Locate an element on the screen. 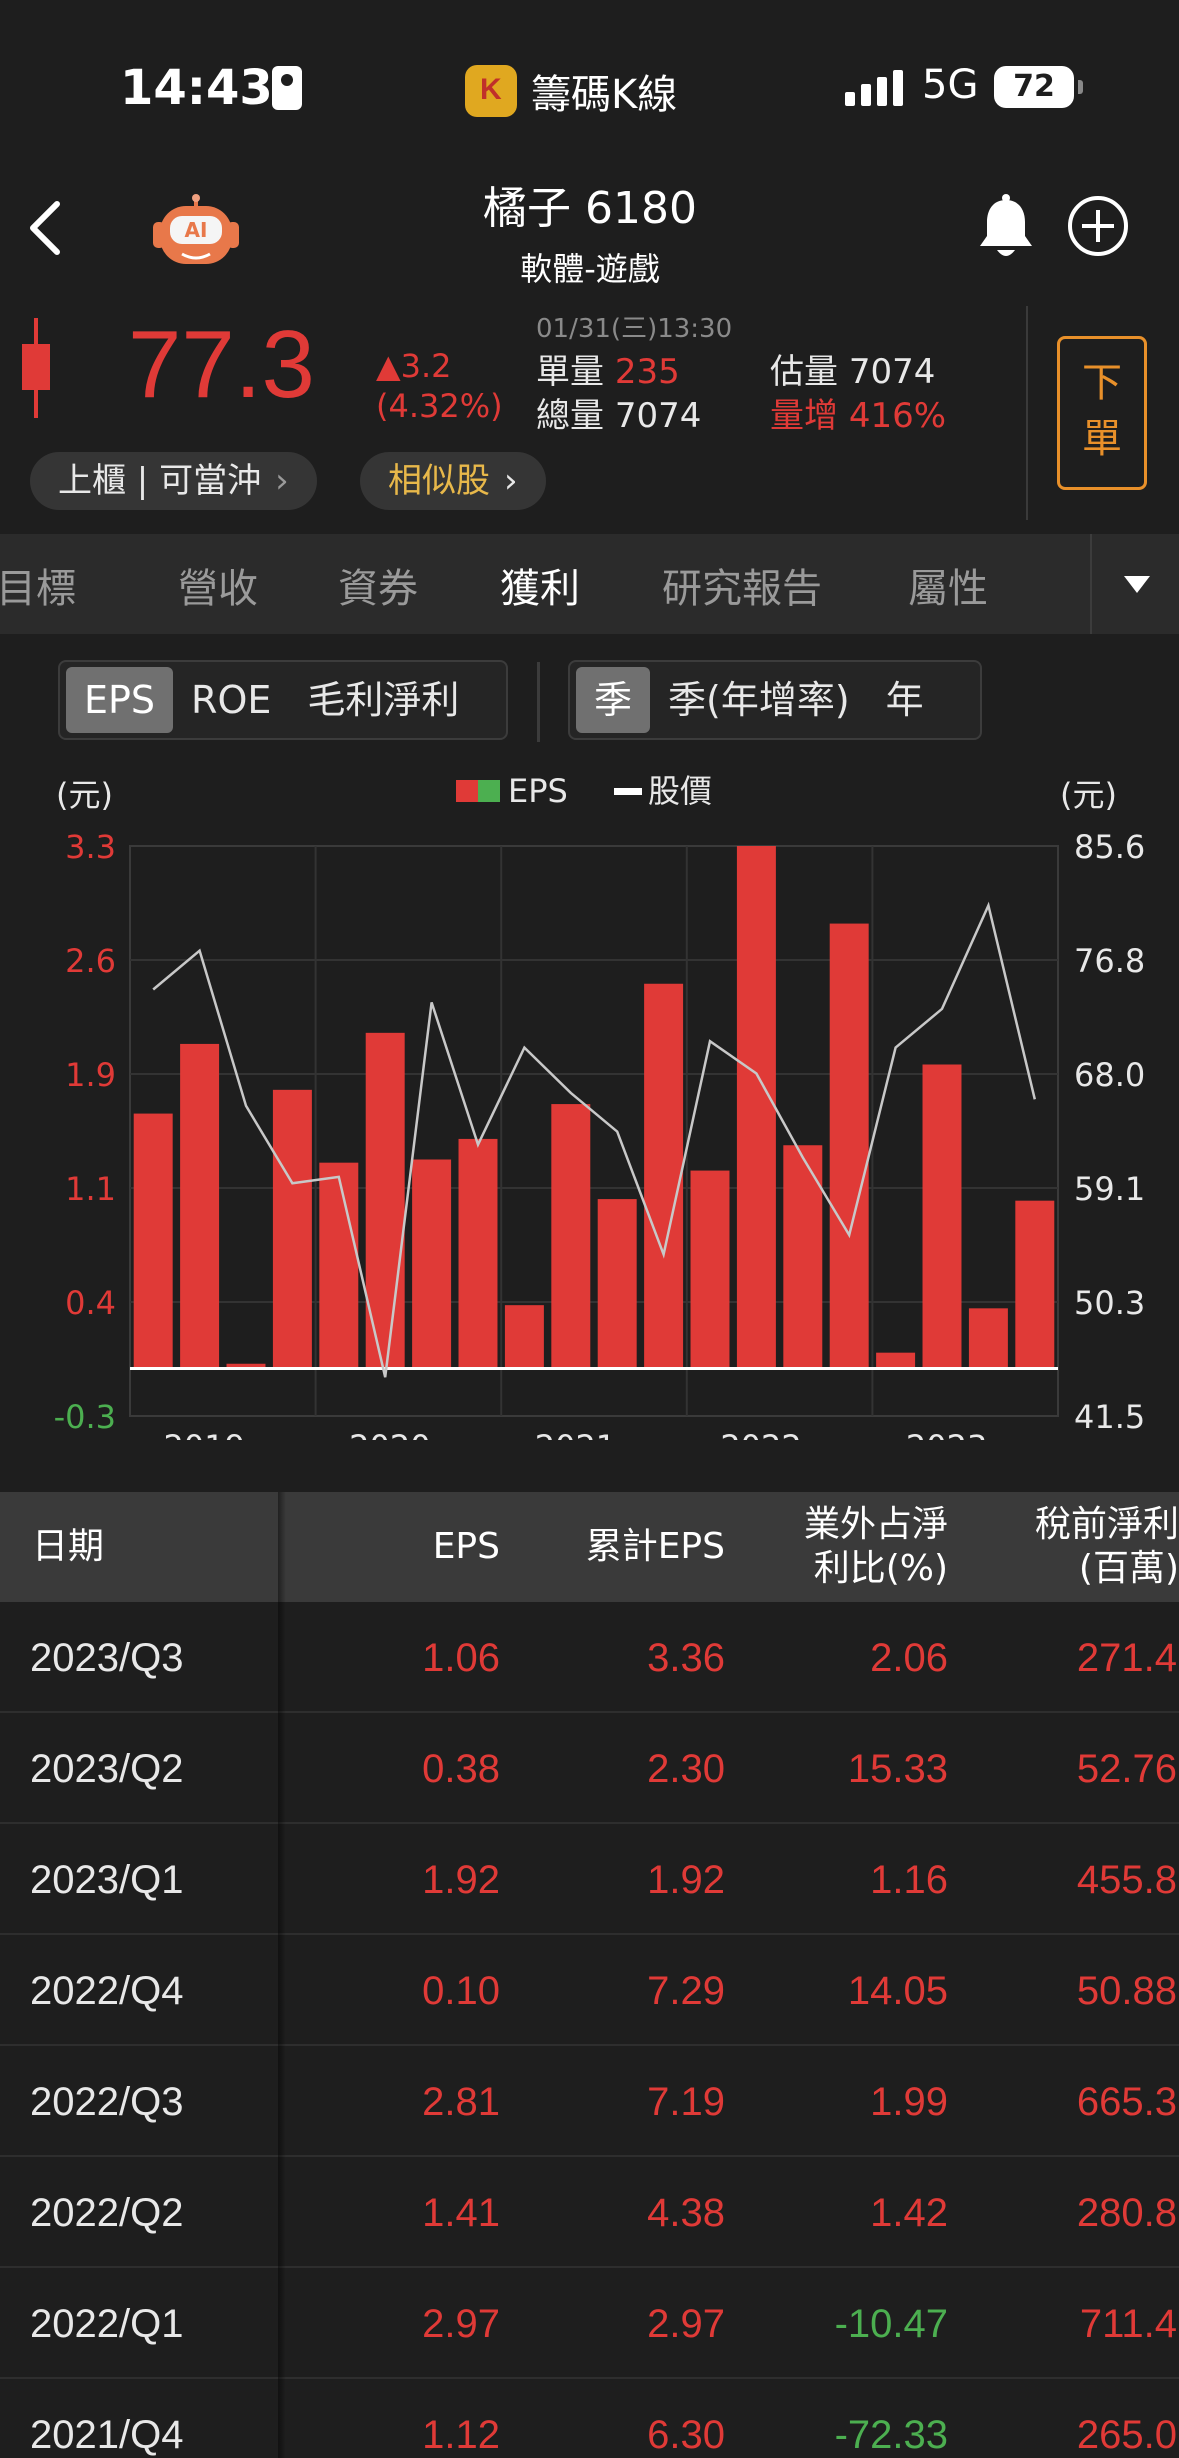  table-row: 2021/Q4 1.12 6.30 -72.33 265.0 is located at coordinates (589, 2418).